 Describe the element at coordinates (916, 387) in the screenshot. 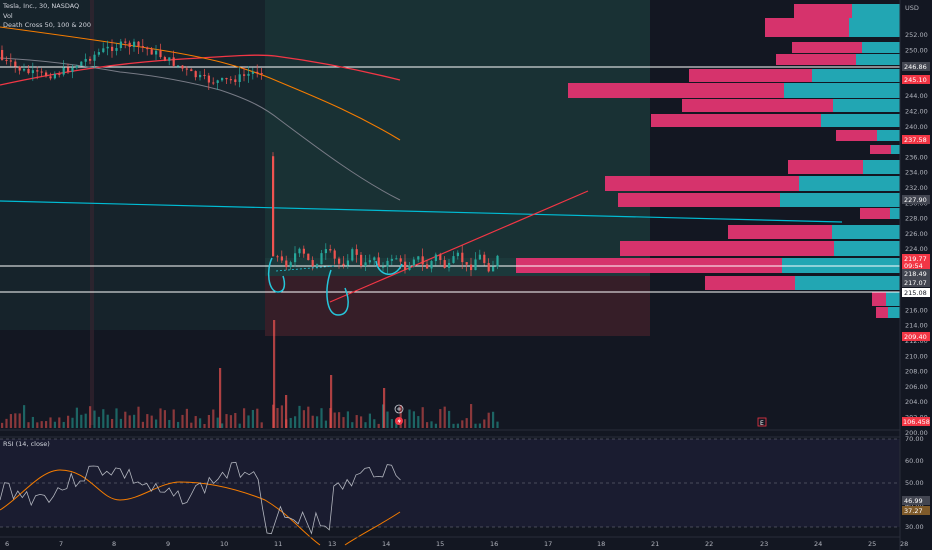

I see `price-axis-label: 206.00` at that location.